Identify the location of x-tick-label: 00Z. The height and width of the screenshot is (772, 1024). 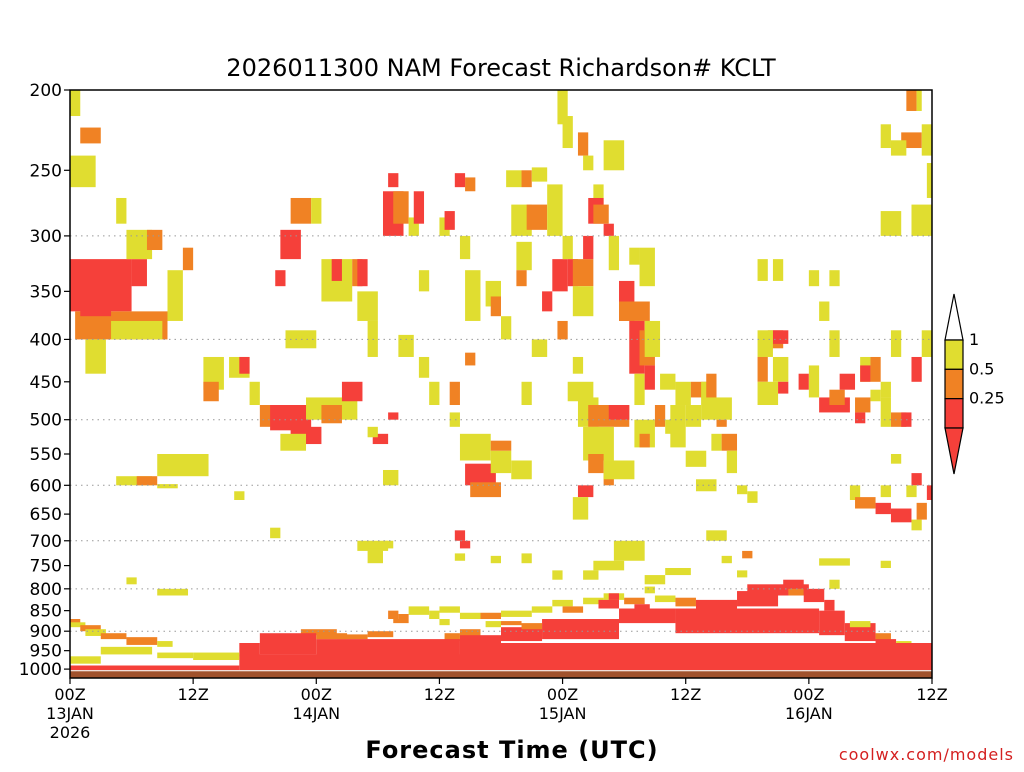
(316, 694).